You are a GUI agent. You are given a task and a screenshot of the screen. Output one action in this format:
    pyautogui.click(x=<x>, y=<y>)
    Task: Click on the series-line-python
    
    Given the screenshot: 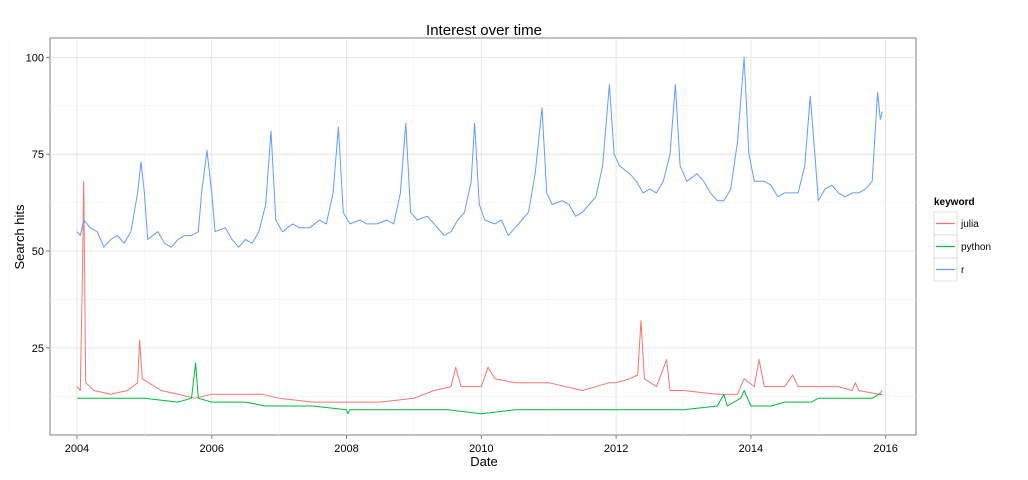 What is the action you would take?
    pyautogui.click(x=480, y=388)
    